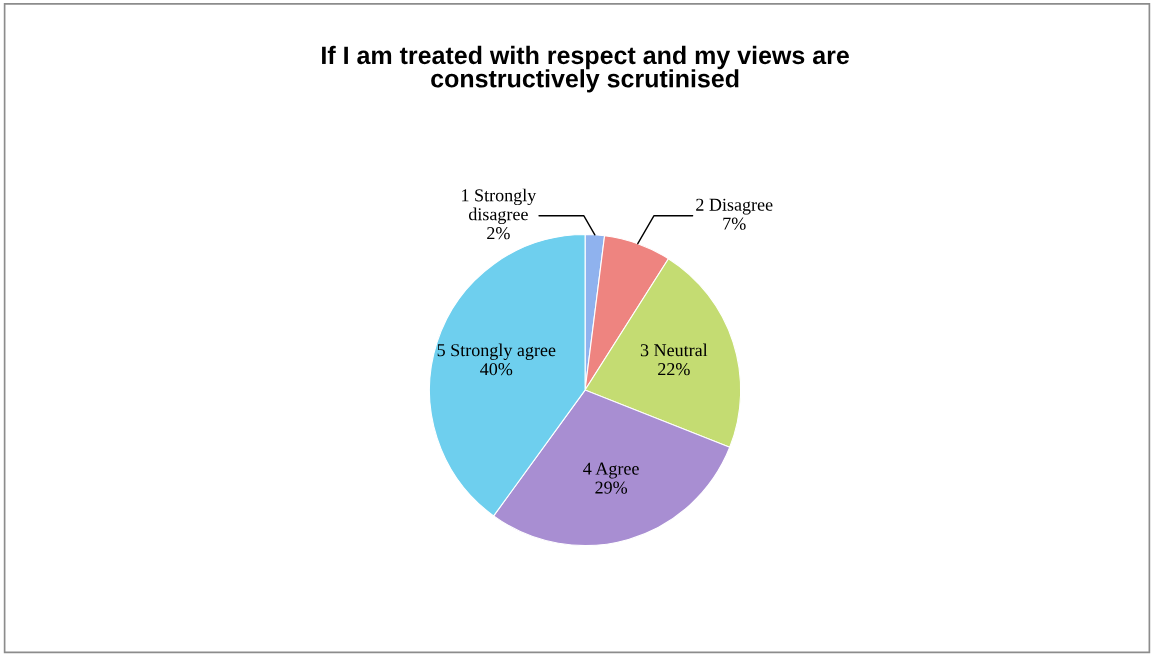 This screenshot has height=655, width=1154. Describe the element at coordinates (674, 369) in the screenshot. I see `data-label: 22%` at that location.